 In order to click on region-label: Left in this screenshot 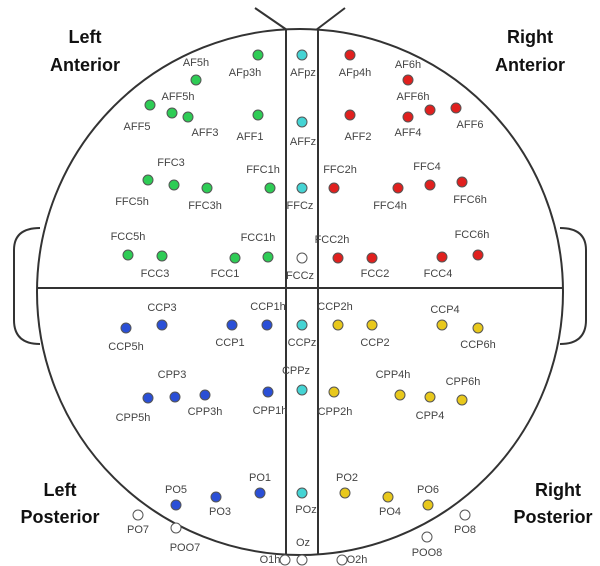, I will do `click(60, 490)`.